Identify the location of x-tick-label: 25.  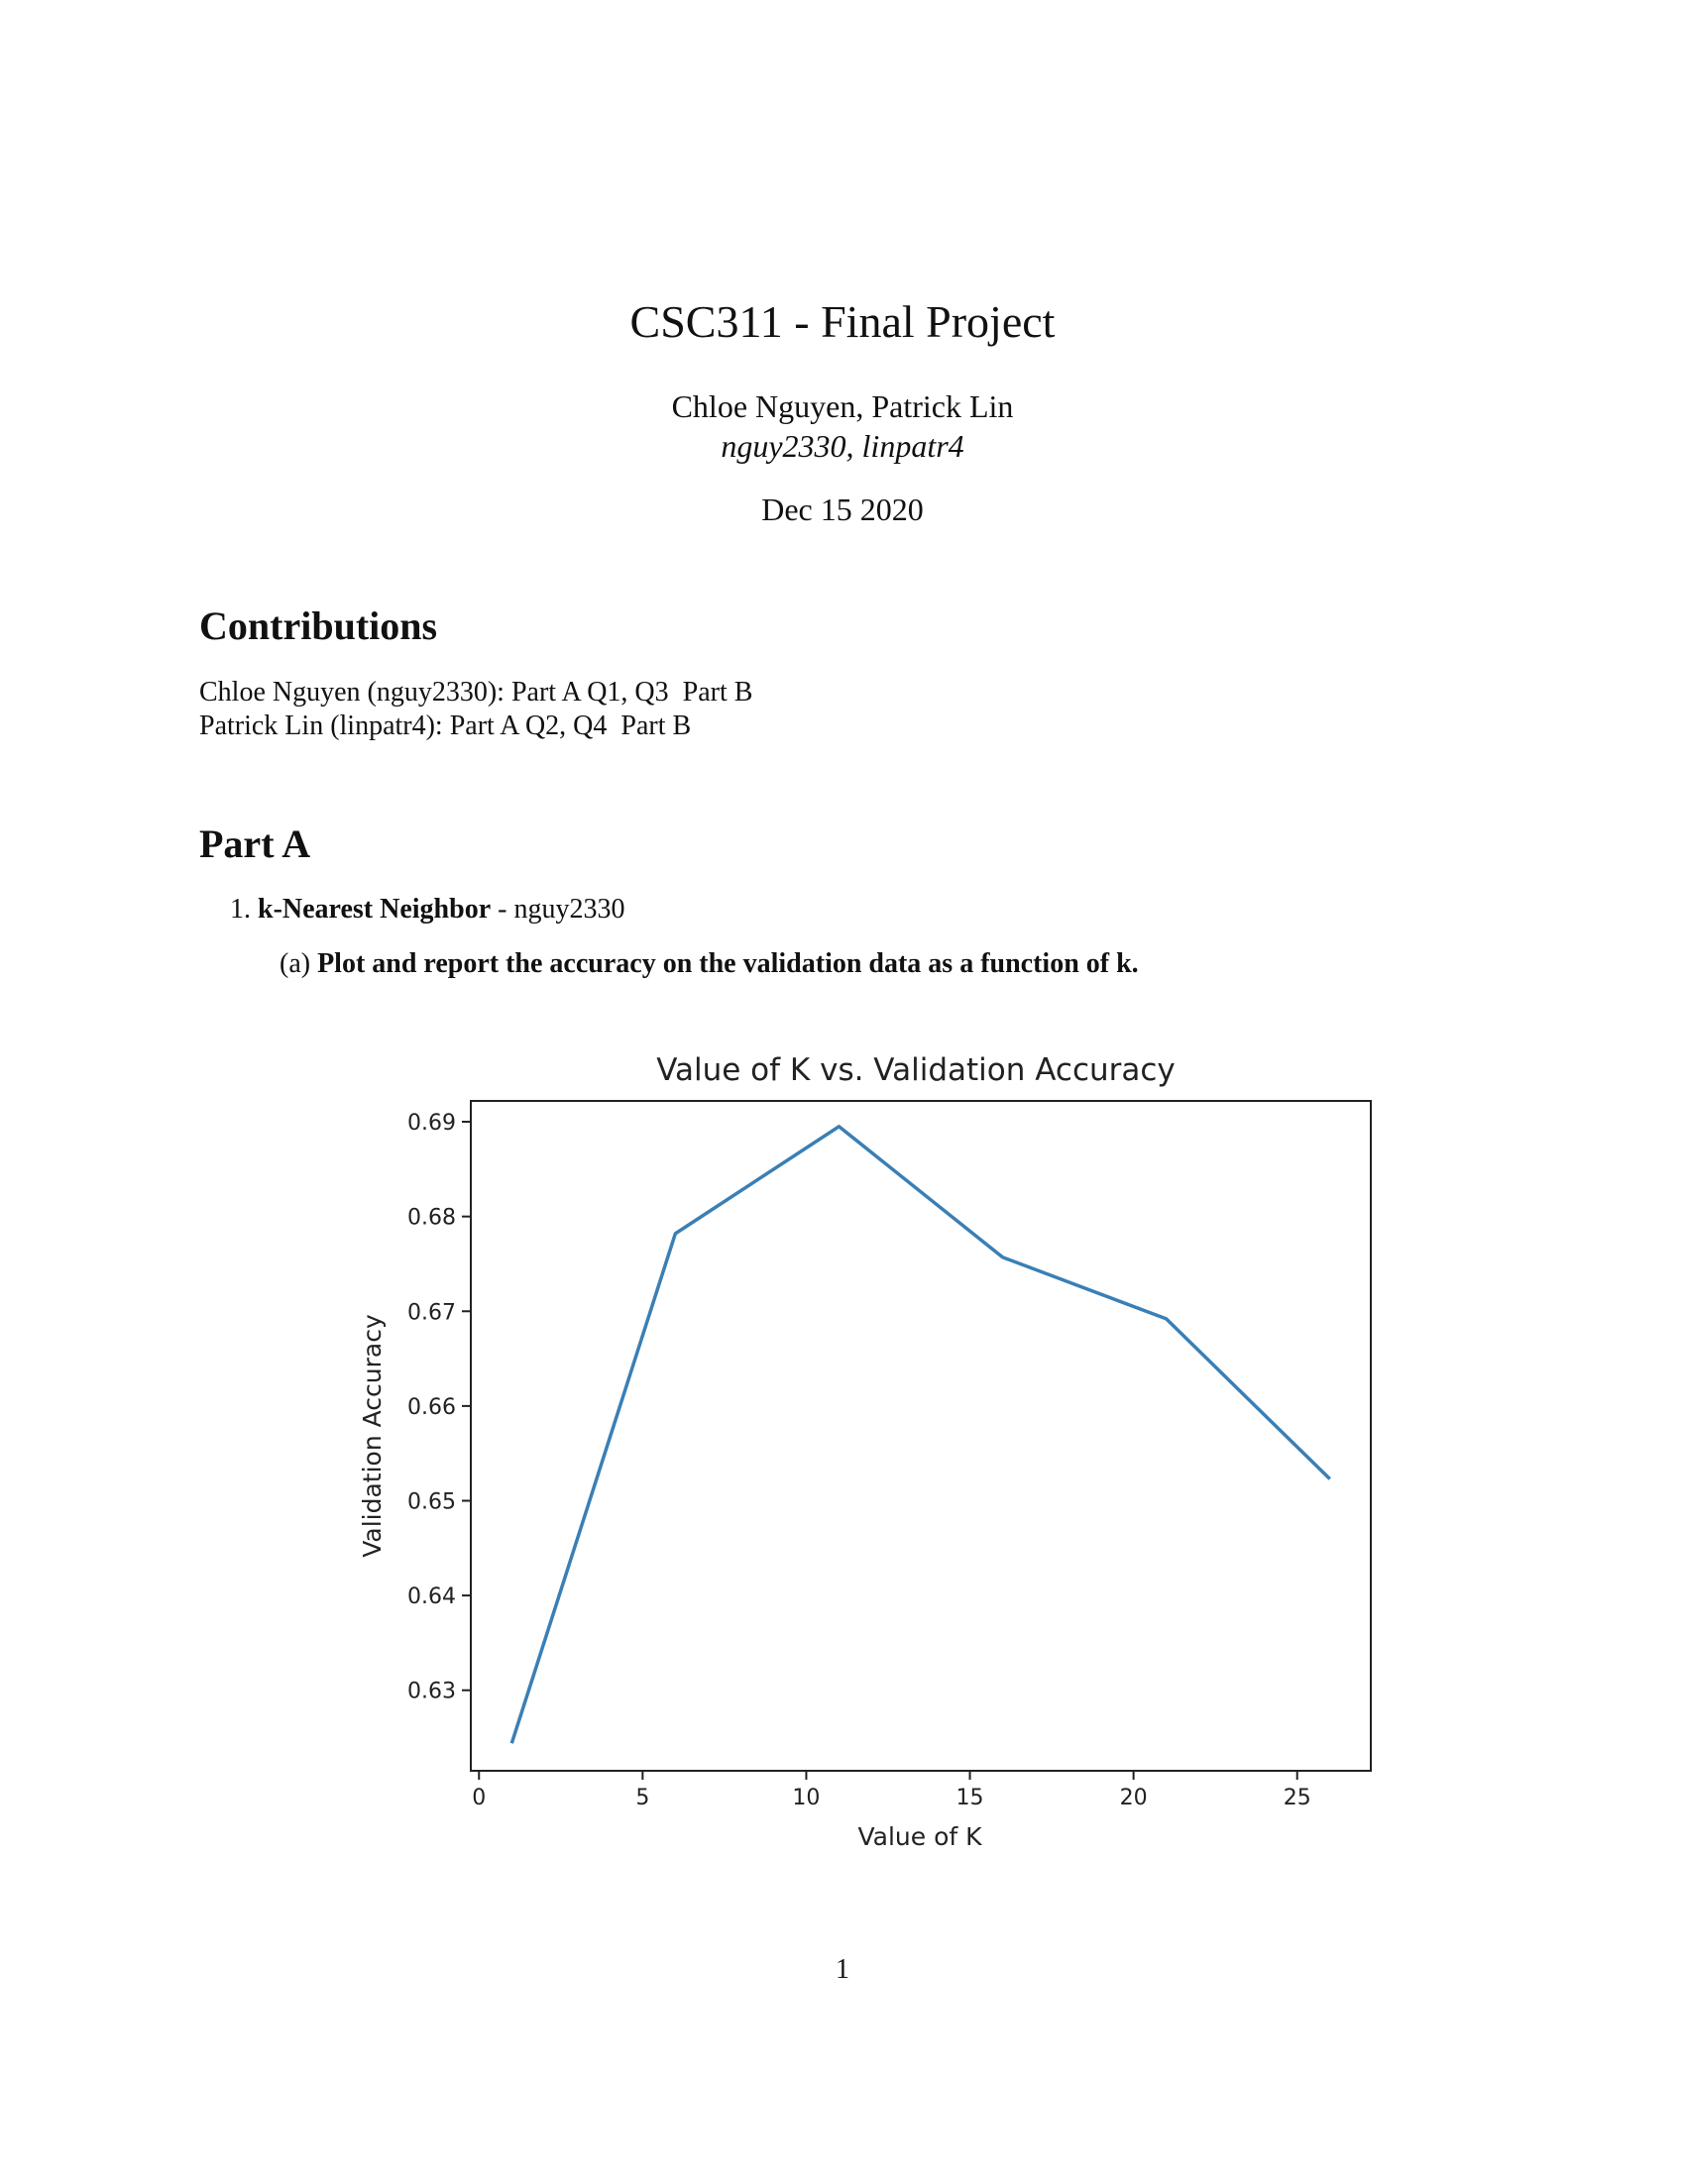
(1297, 1798).